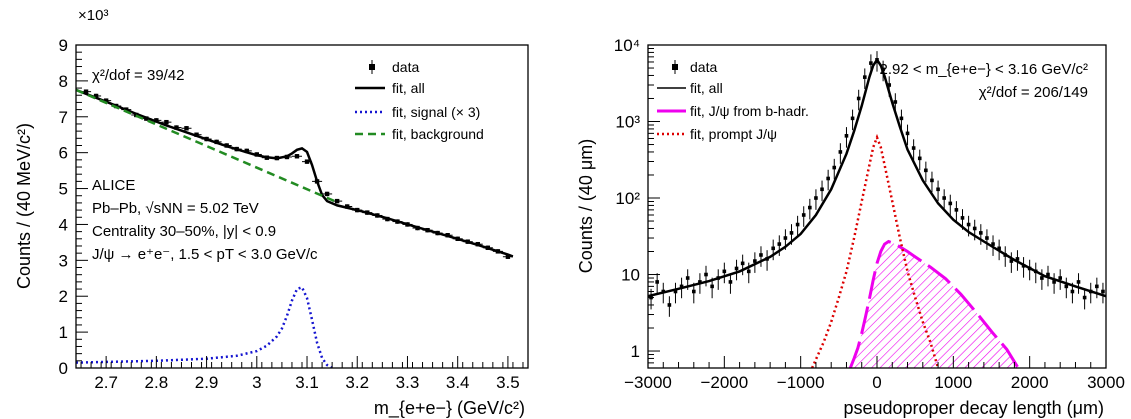 This screenshot has height=419, width=1131. What do you see at coordinates (405, 67) in the screenshot?
I see `left-legend-label-data: data` at bounding box center [405, 67].